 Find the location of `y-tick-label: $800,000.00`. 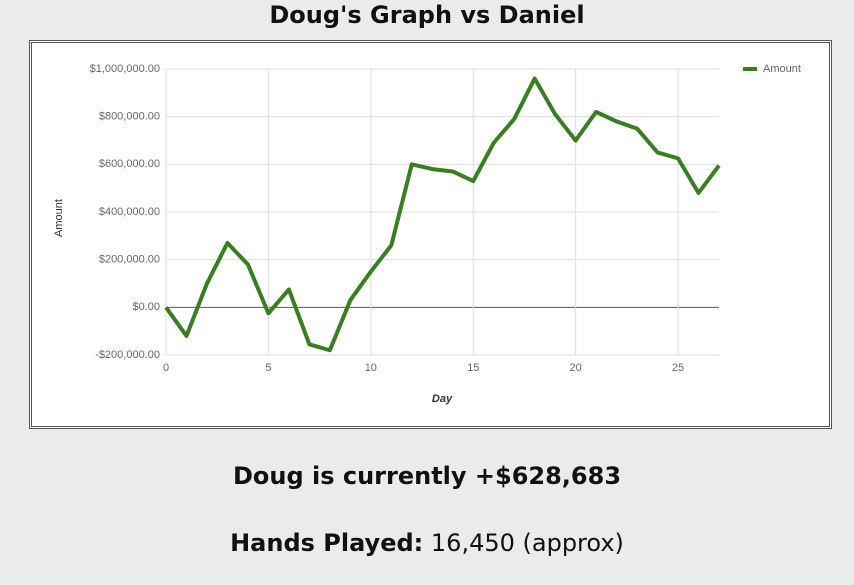

y-tick-label: $800,000.00 is located at coordinates (129, 117).